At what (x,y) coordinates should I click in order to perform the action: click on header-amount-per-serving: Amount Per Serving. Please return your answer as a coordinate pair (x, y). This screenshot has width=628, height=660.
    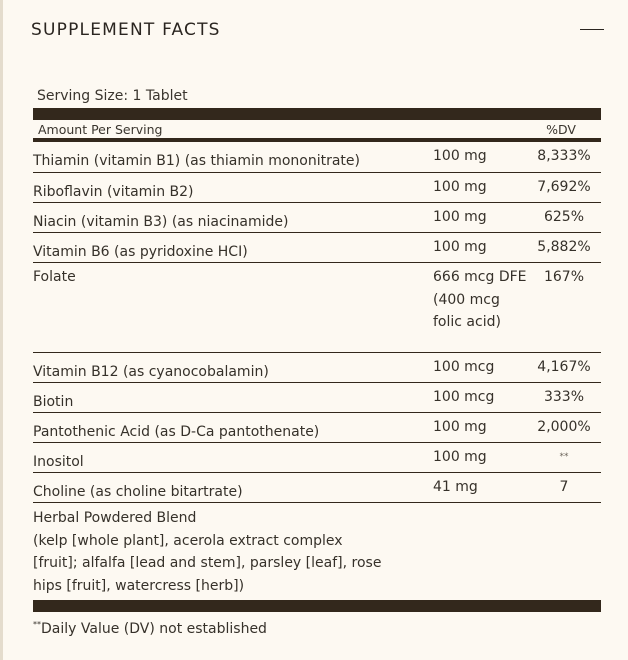
    Looking at the image, I should click on (100, 129).